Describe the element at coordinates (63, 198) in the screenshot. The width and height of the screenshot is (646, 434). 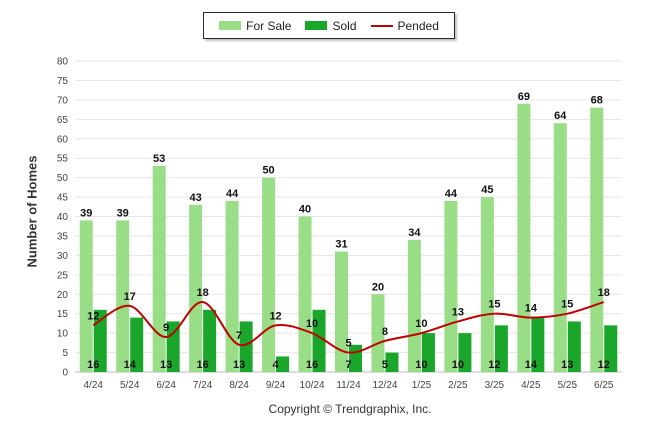
I see `y-tick-label: 45` at that location.